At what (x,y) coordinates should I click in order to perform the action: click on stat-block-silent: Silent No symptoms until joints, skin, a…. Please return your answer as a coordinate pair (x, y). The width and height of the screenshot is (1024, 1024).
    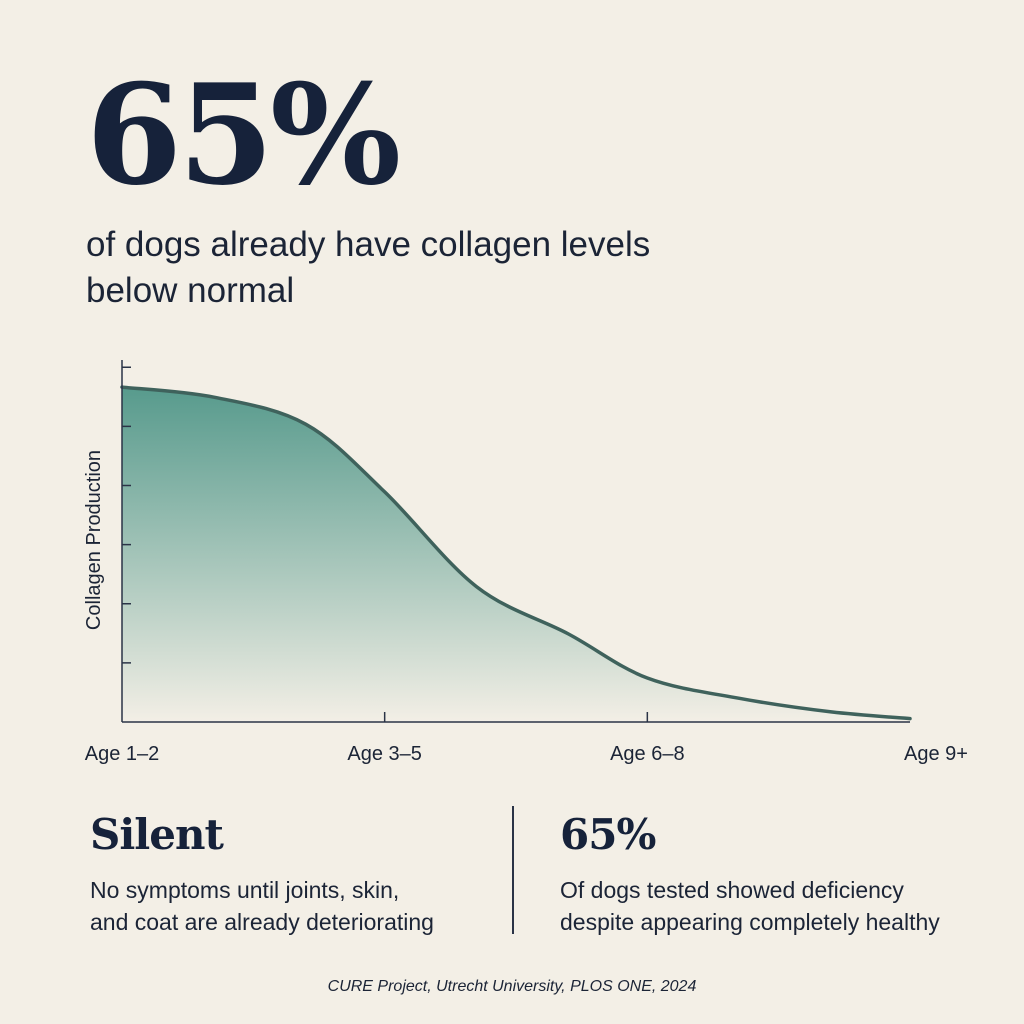
    Looking at the image, I should click on (262, 874).